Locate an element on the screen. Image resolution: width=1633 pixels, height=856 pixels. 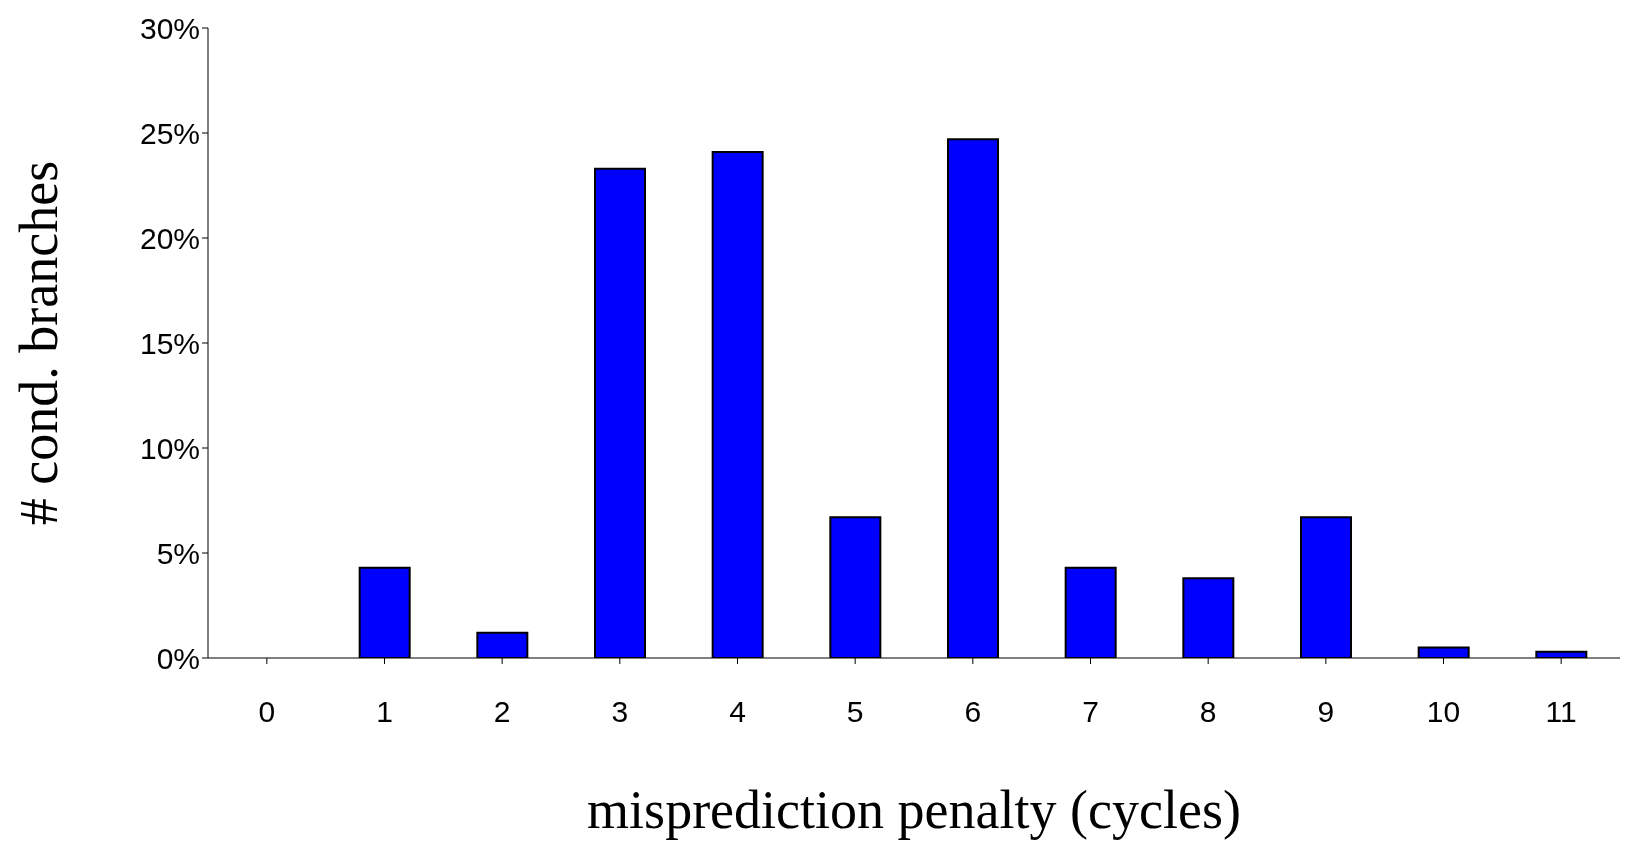
x-tick-label: 2 is located at coordinates (502, 712).